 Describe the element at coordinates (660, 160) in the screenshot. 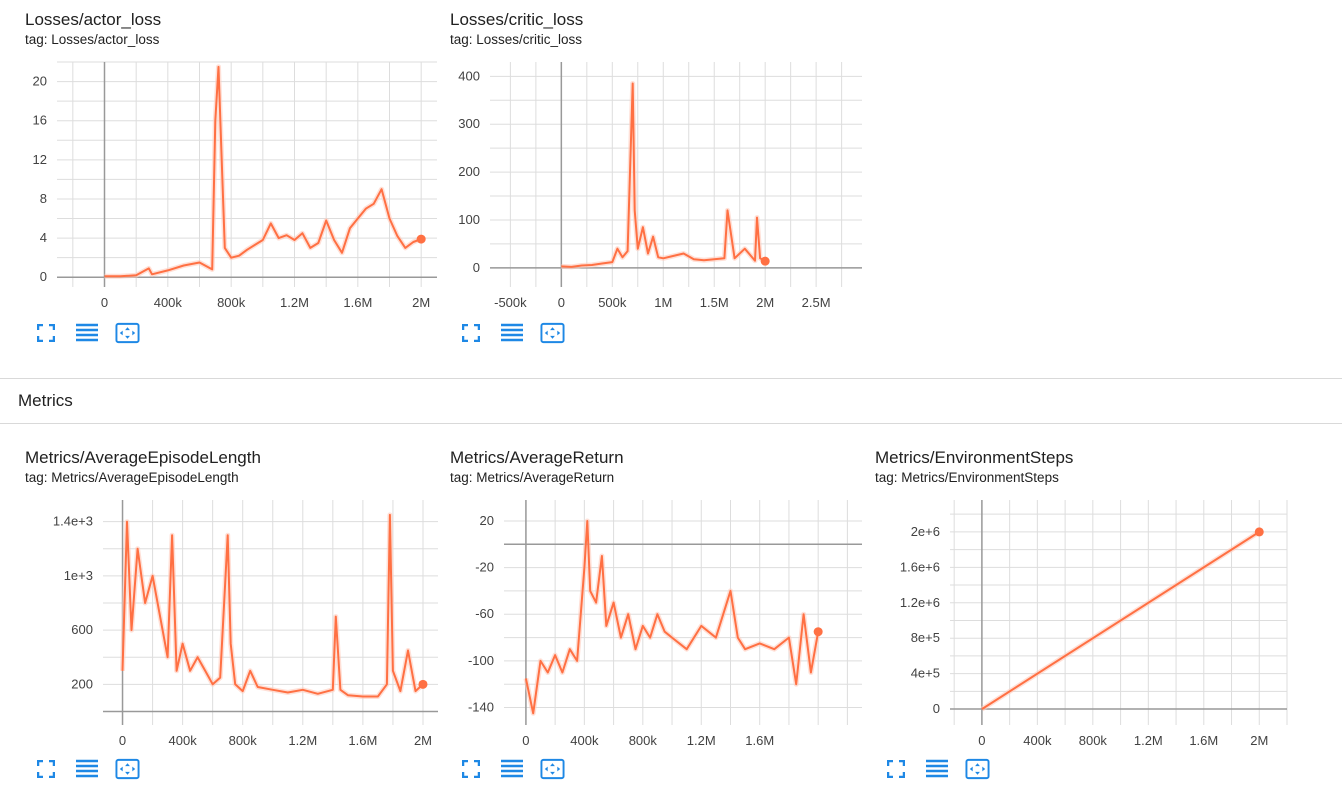

I see `chart-critic-loss: -500k 0 500k 1M 1.5M 2M 2.5M 0 100 200 300 400` at that location.